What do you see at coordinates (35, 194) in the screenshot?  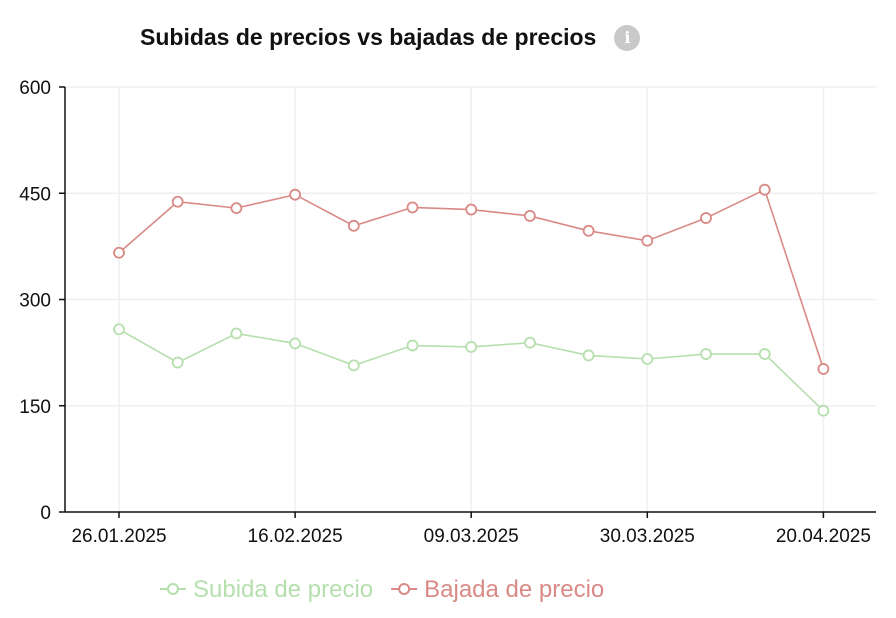 I see `y-tick-label: 450` at bounding box center [35, 194].